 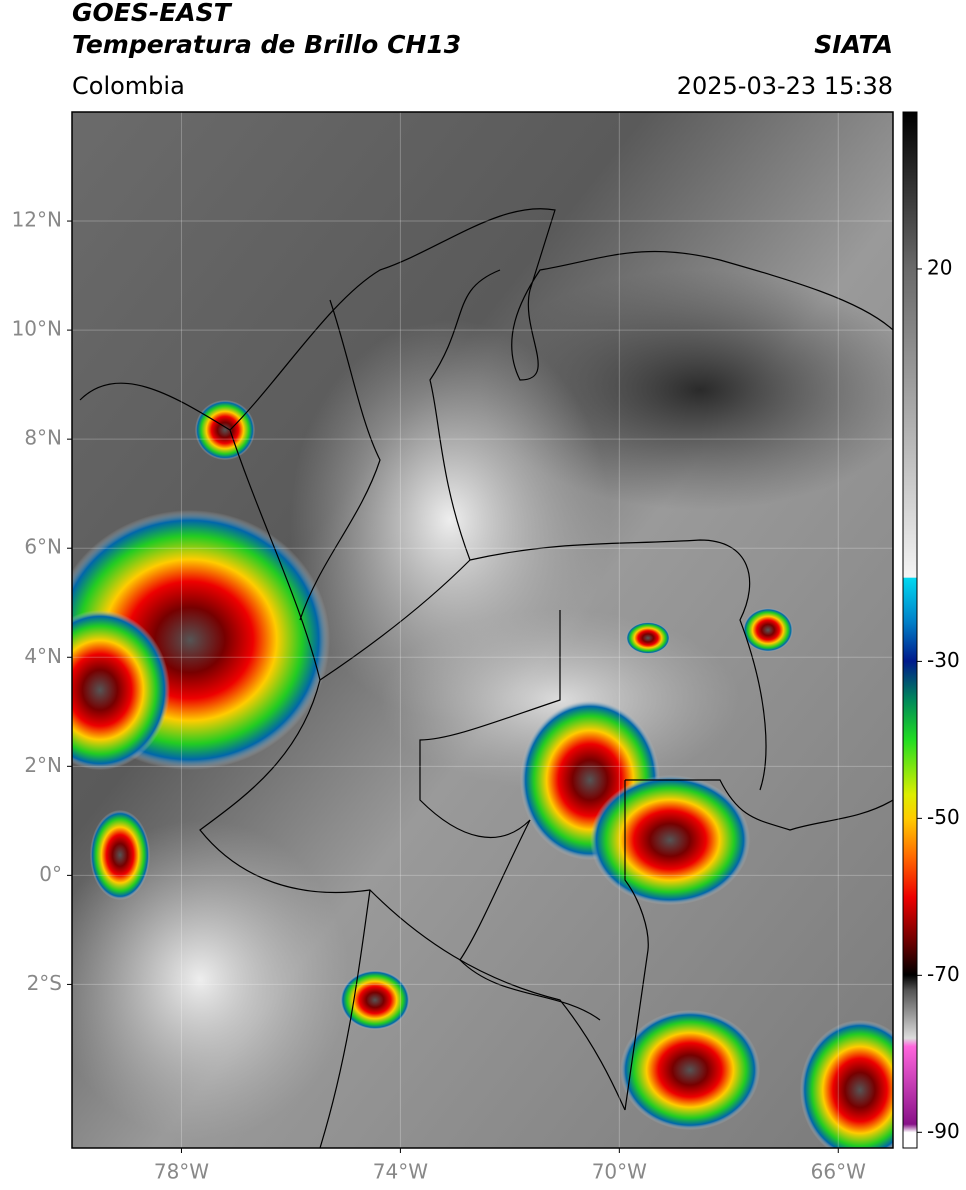 I want to click on y-tick-label: 10°N, so click(x=37, y=329).